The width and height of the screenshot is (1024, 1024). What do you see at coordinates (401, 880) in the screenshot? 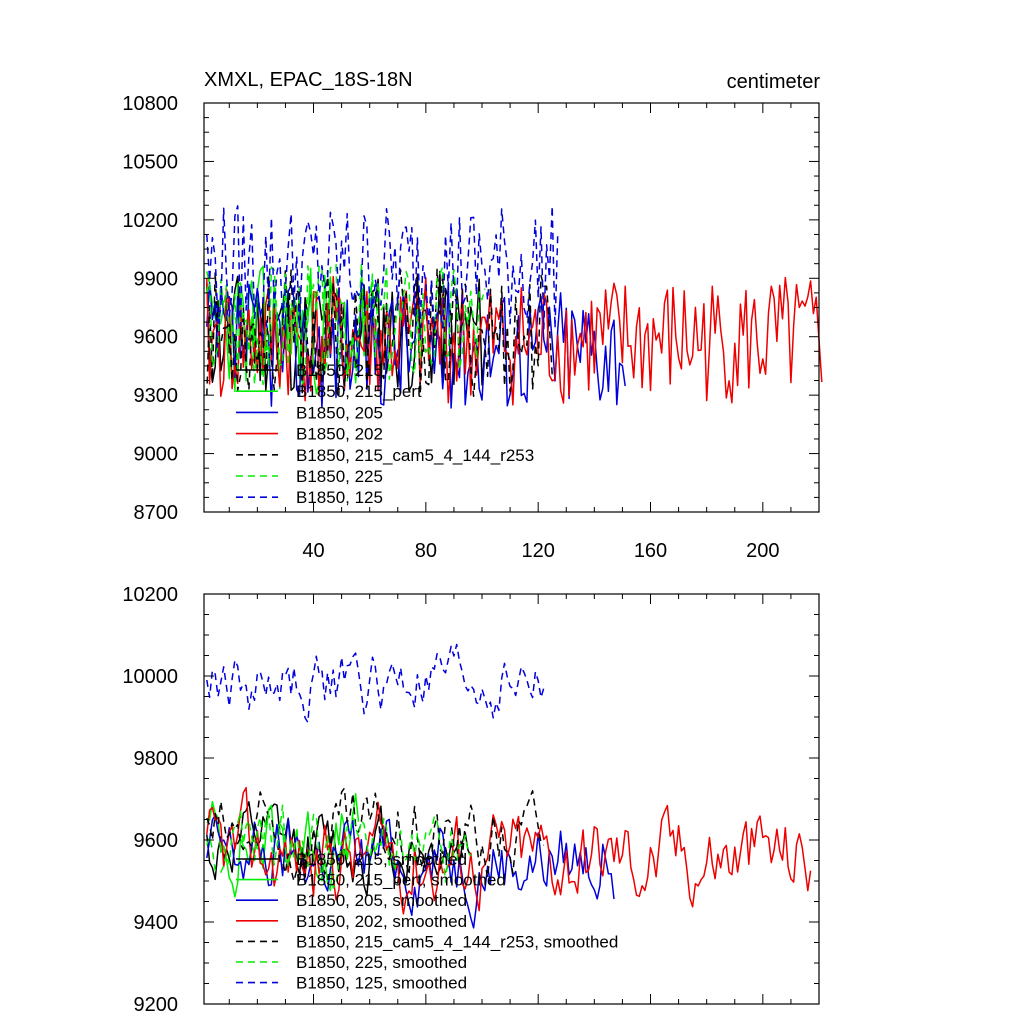
I see `legend-label: B1850, 215_pert, smoothed` at bounding box center [401, 880].